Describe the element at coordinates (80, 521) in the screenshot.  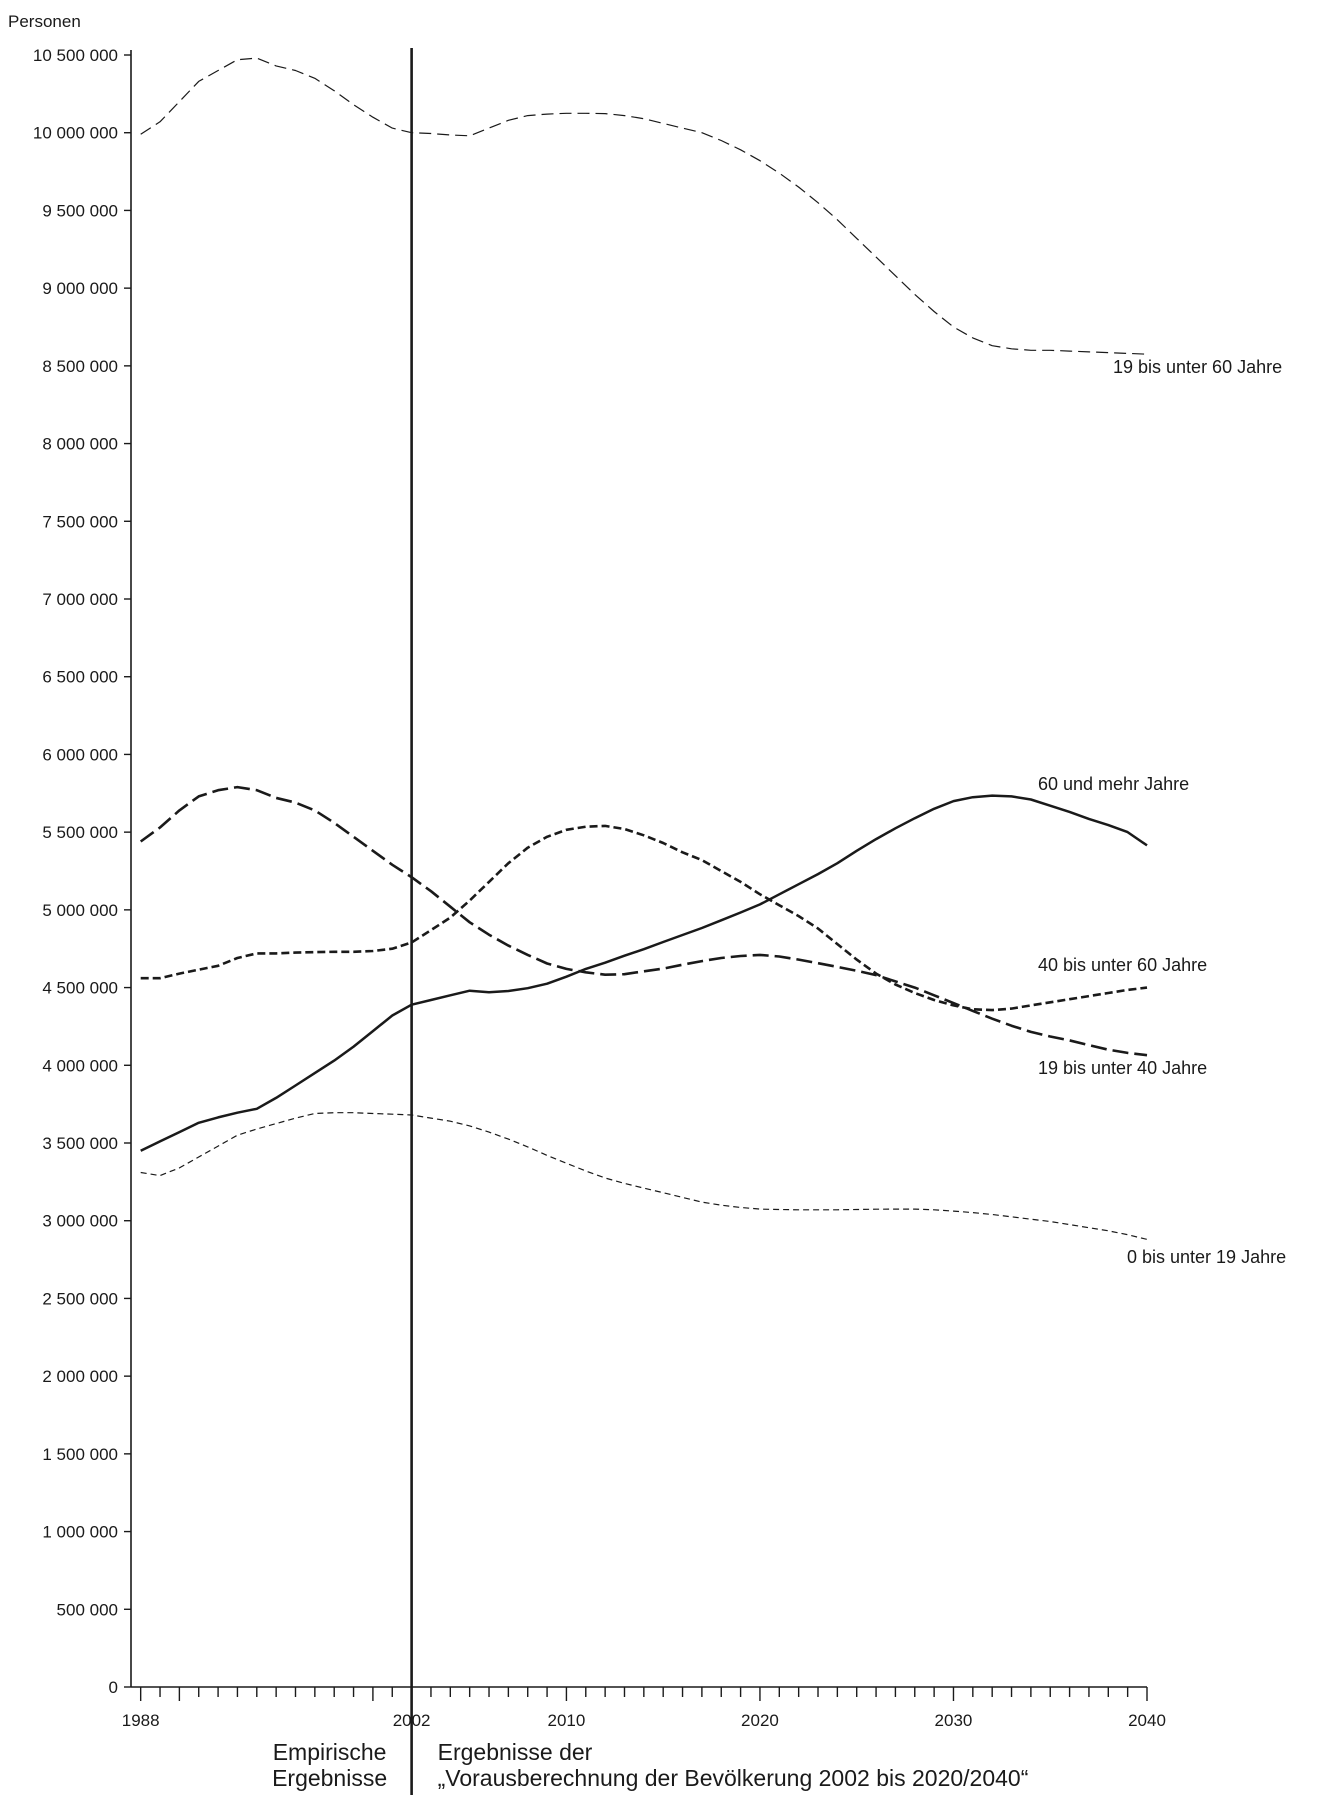
I see `y-tick-label: 7 500 000` at that location.